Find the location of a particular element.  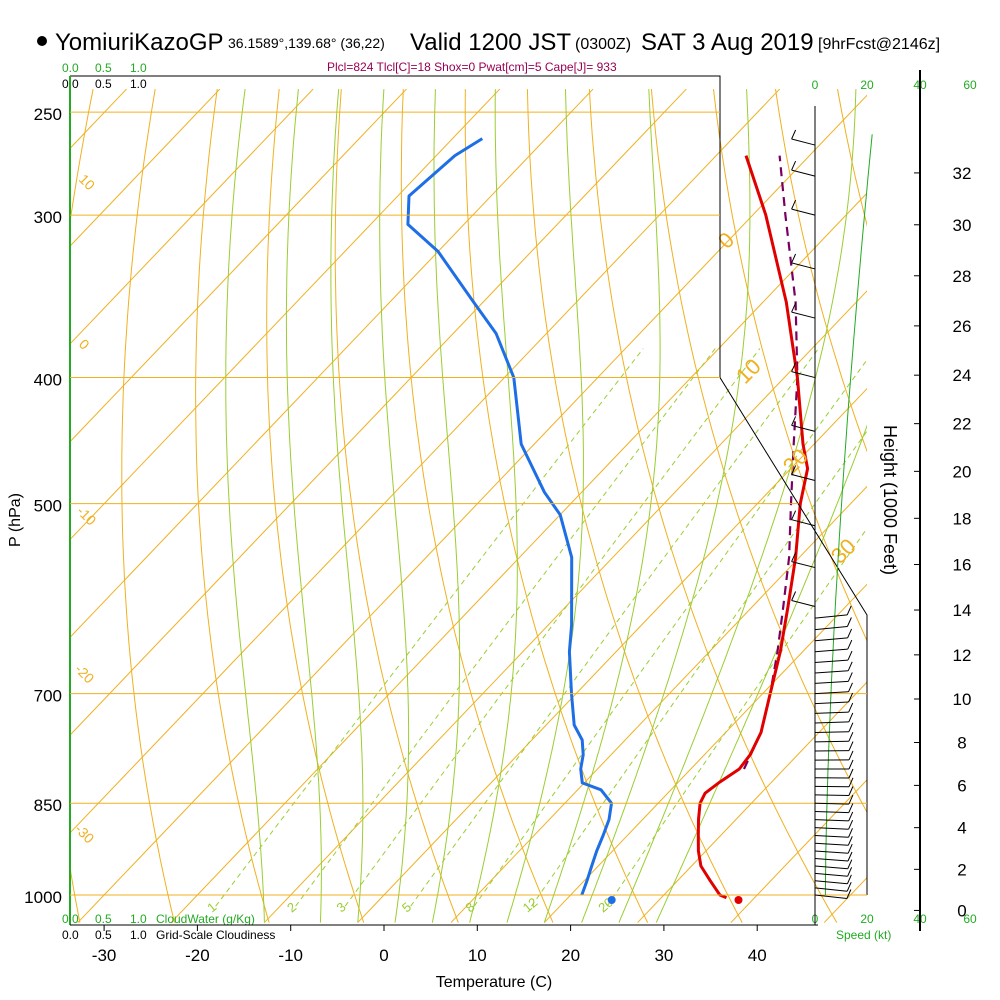

surface-dewpoint-marker is located at coordinates (611, 900).